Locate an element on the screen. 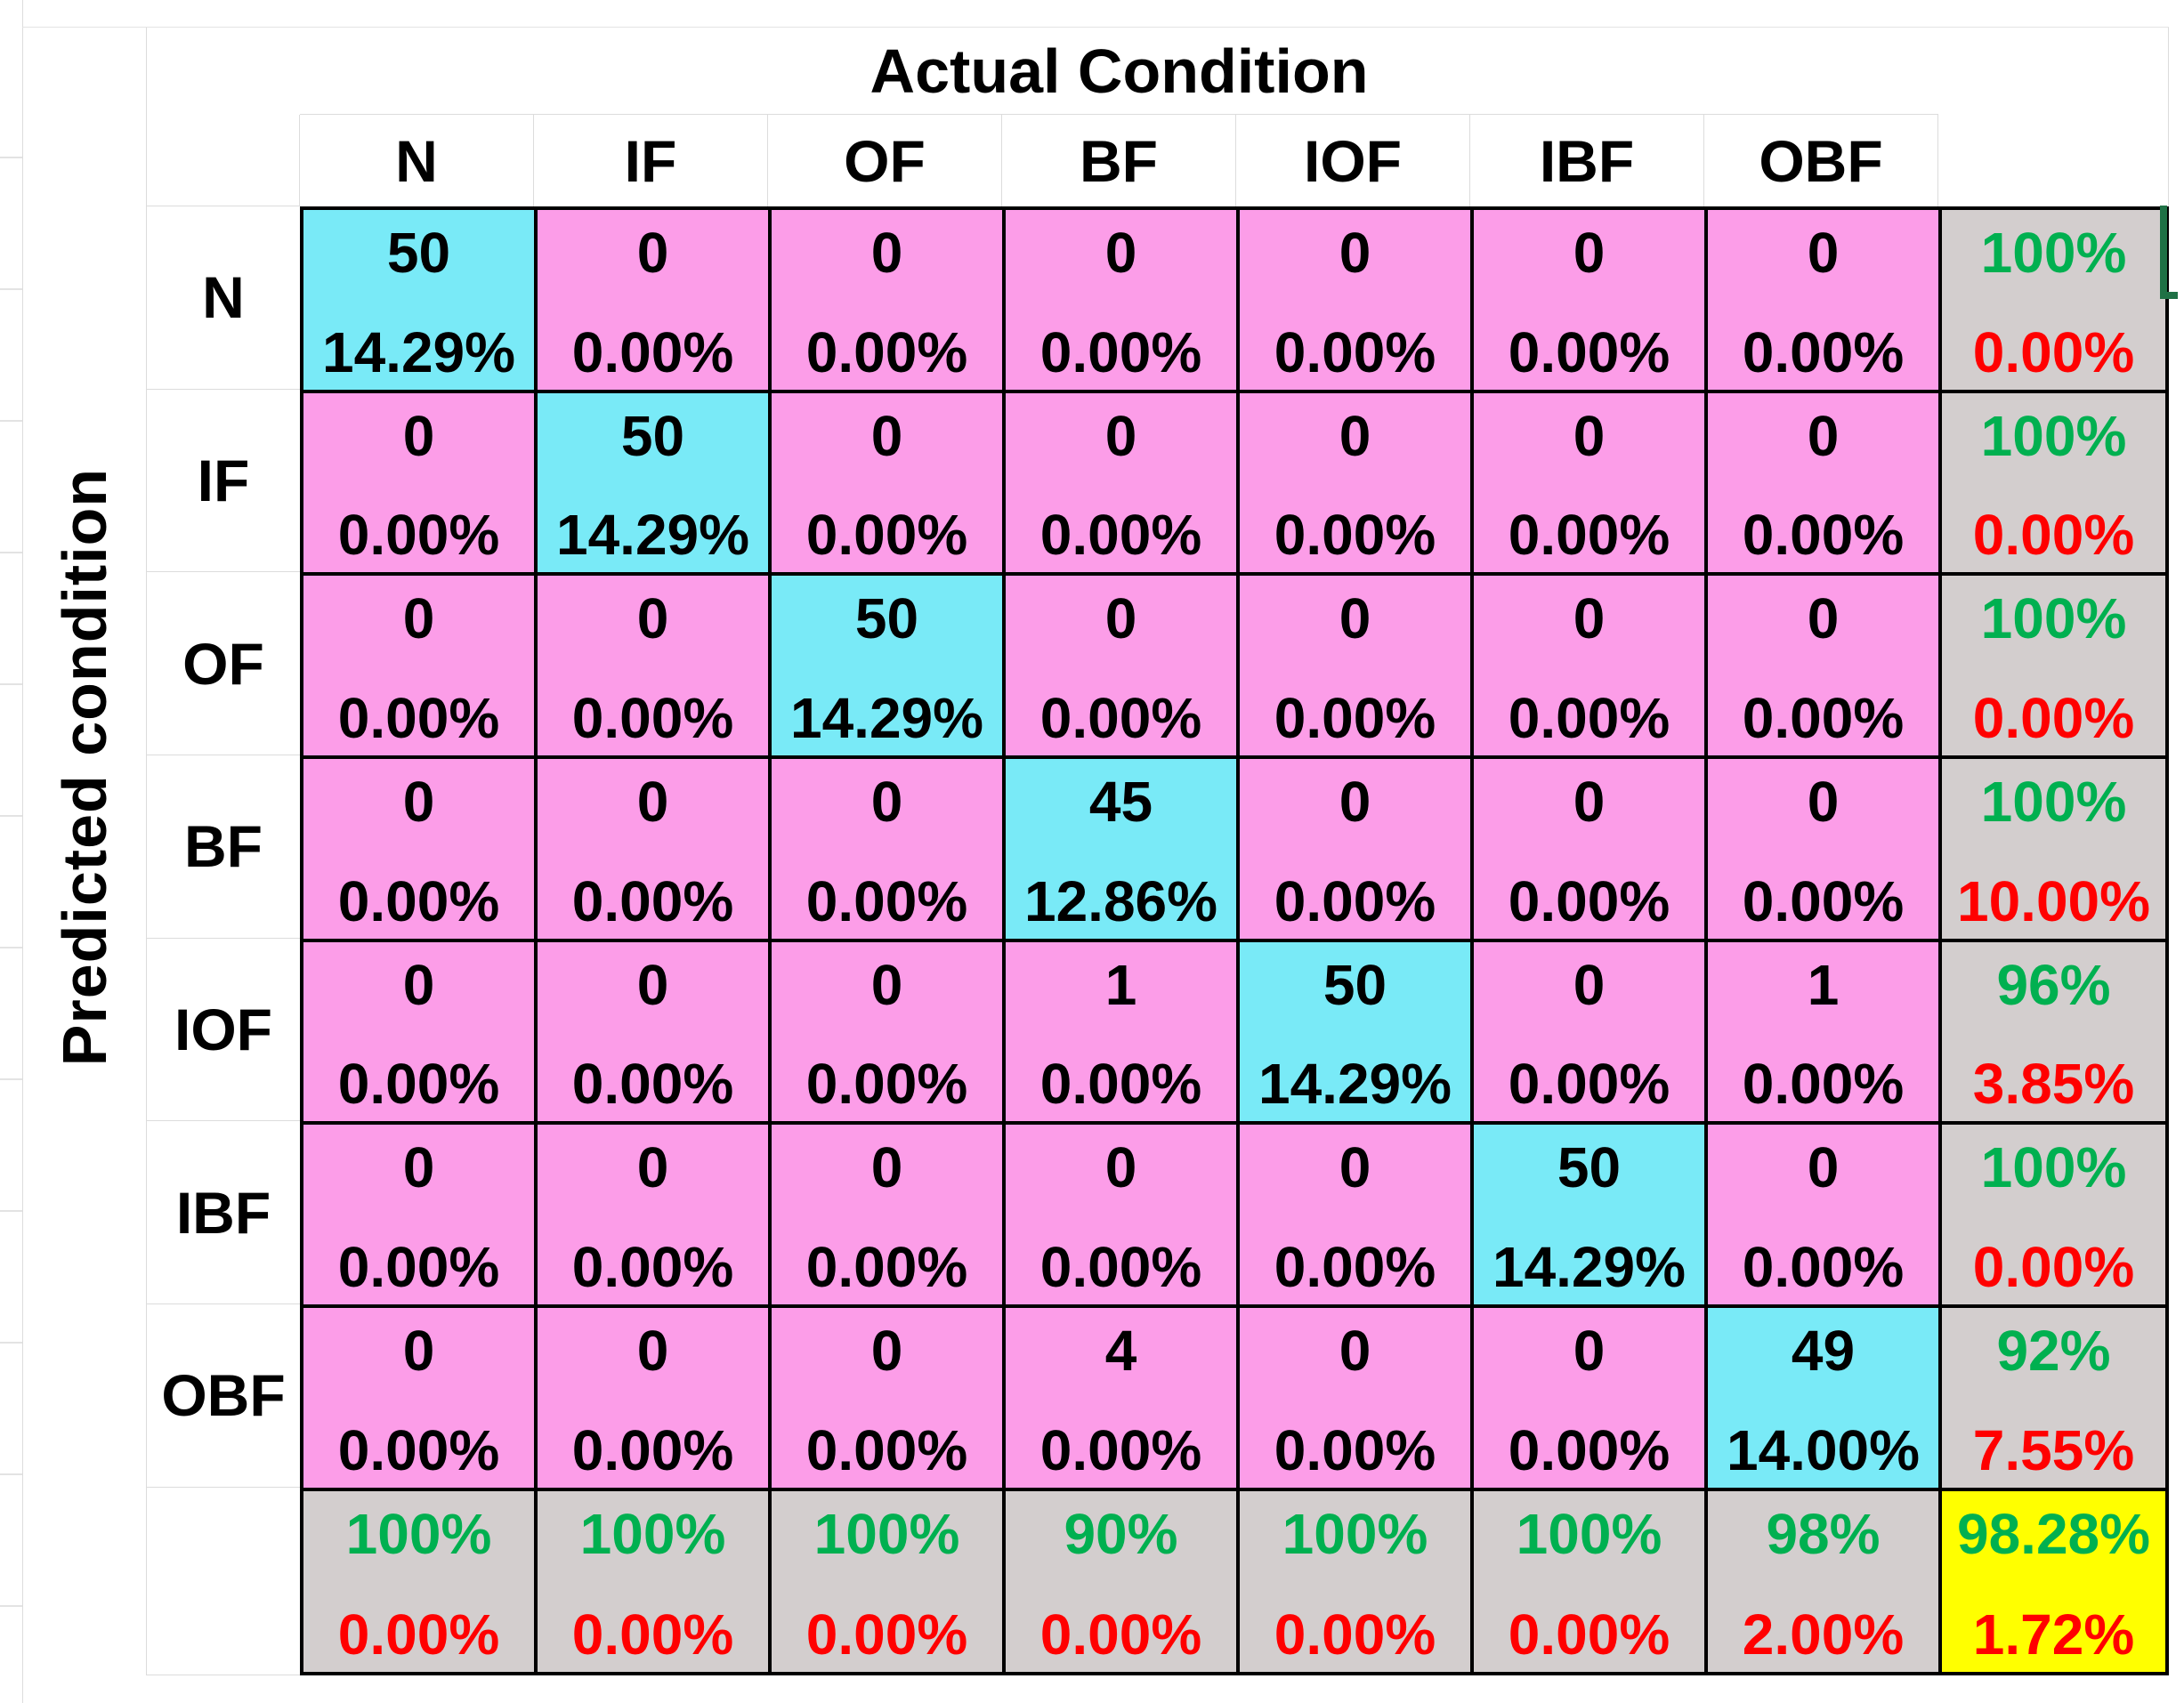 The height and width of the screenshot is (1703, 2184). matrix-cell-OF-IF: 0 0.00% is located at coordinates (651, 664).